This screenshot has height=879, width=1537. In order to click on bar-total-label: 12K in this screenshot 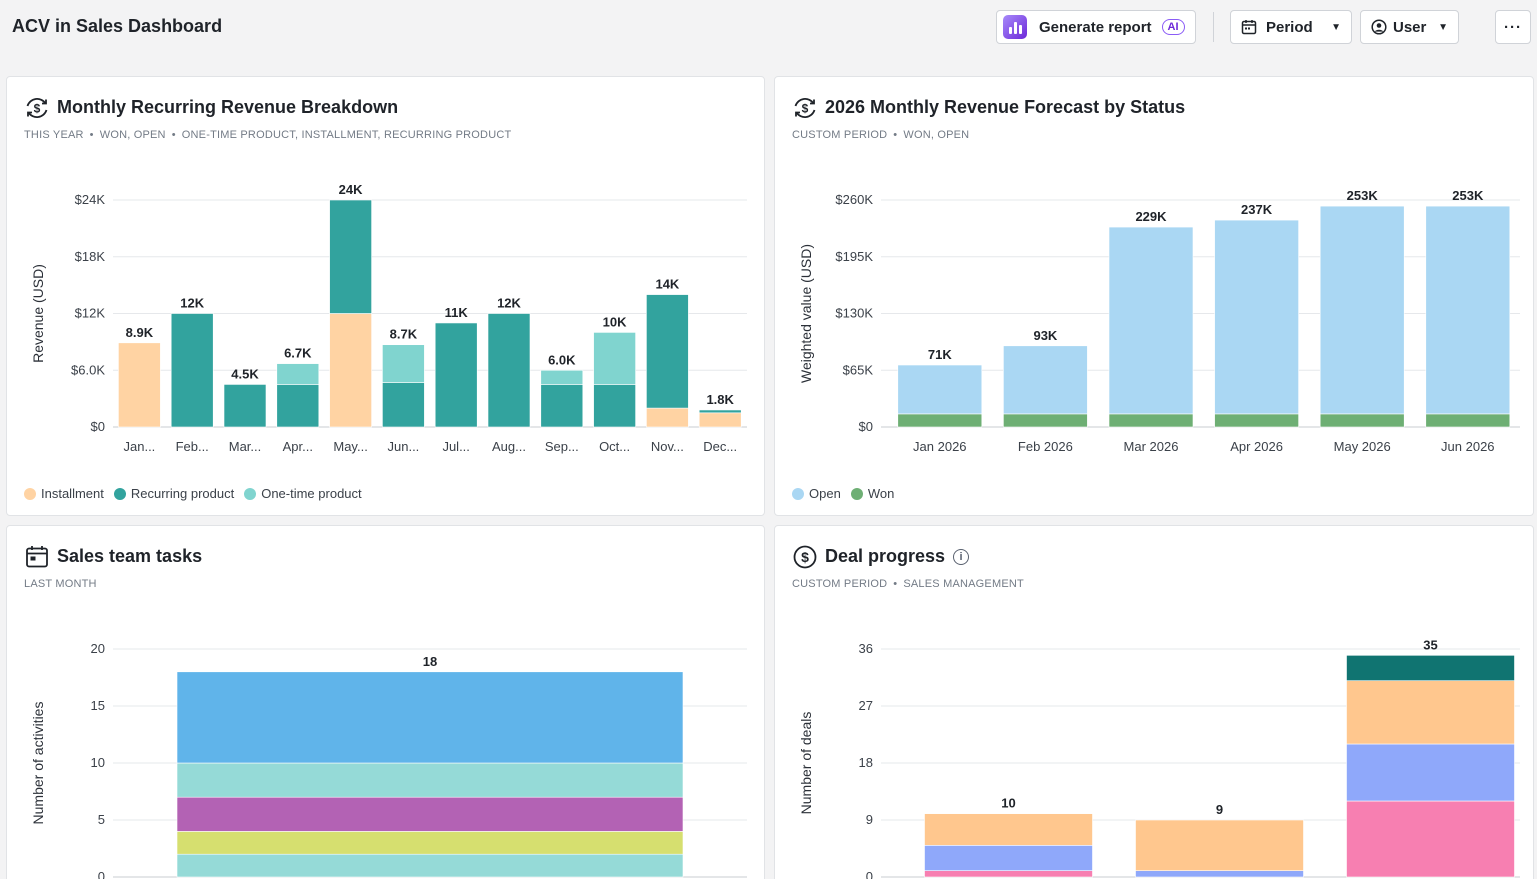, I will do `click(192, 303)`.